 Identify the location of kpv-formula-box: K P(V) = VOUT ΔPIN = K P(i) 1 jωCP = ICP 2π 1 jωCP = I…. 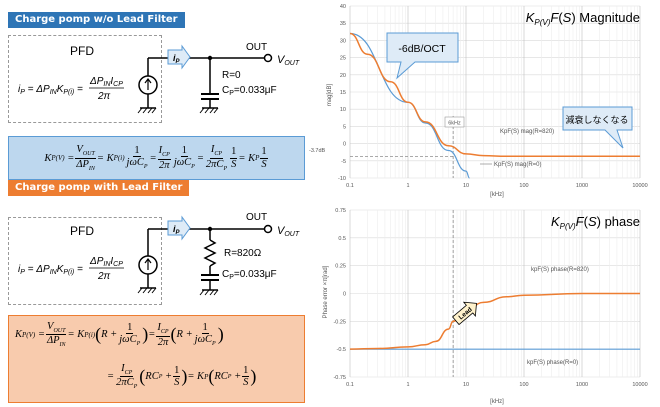
(156, 158).